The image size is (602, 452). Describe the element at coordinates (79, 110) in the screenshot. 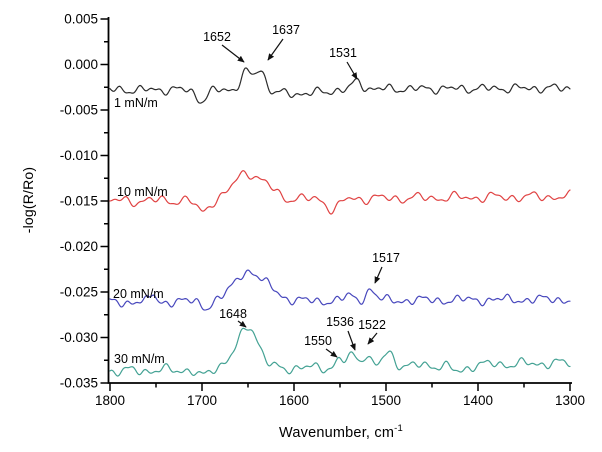

I see `y-tick-label: -0.005` at that location.